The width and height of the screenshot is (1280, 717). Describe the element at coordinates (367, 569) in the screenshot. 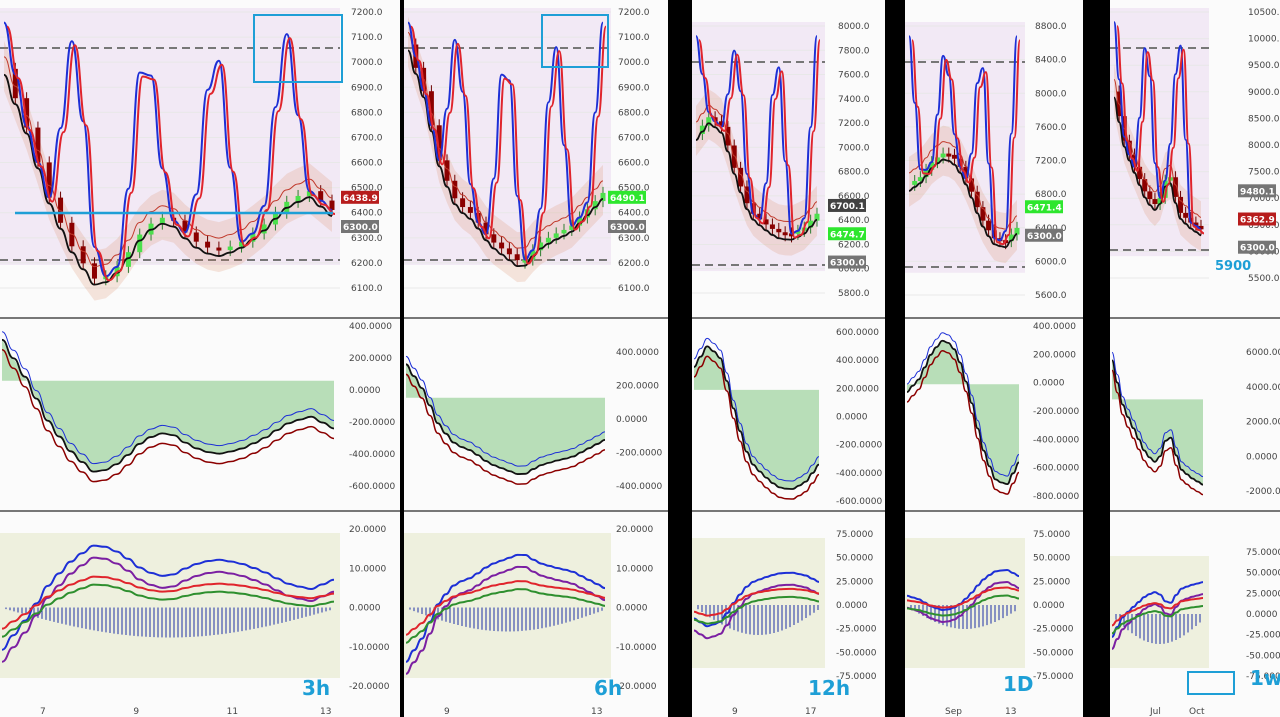

I see `oscillator-tick-label: 10.0000` at that location.